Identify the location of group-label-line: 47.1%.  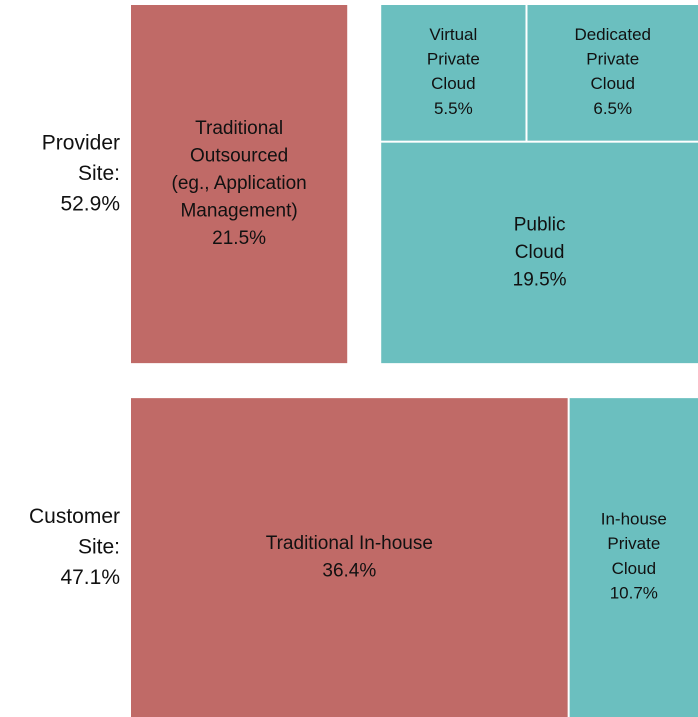
(90, 577).